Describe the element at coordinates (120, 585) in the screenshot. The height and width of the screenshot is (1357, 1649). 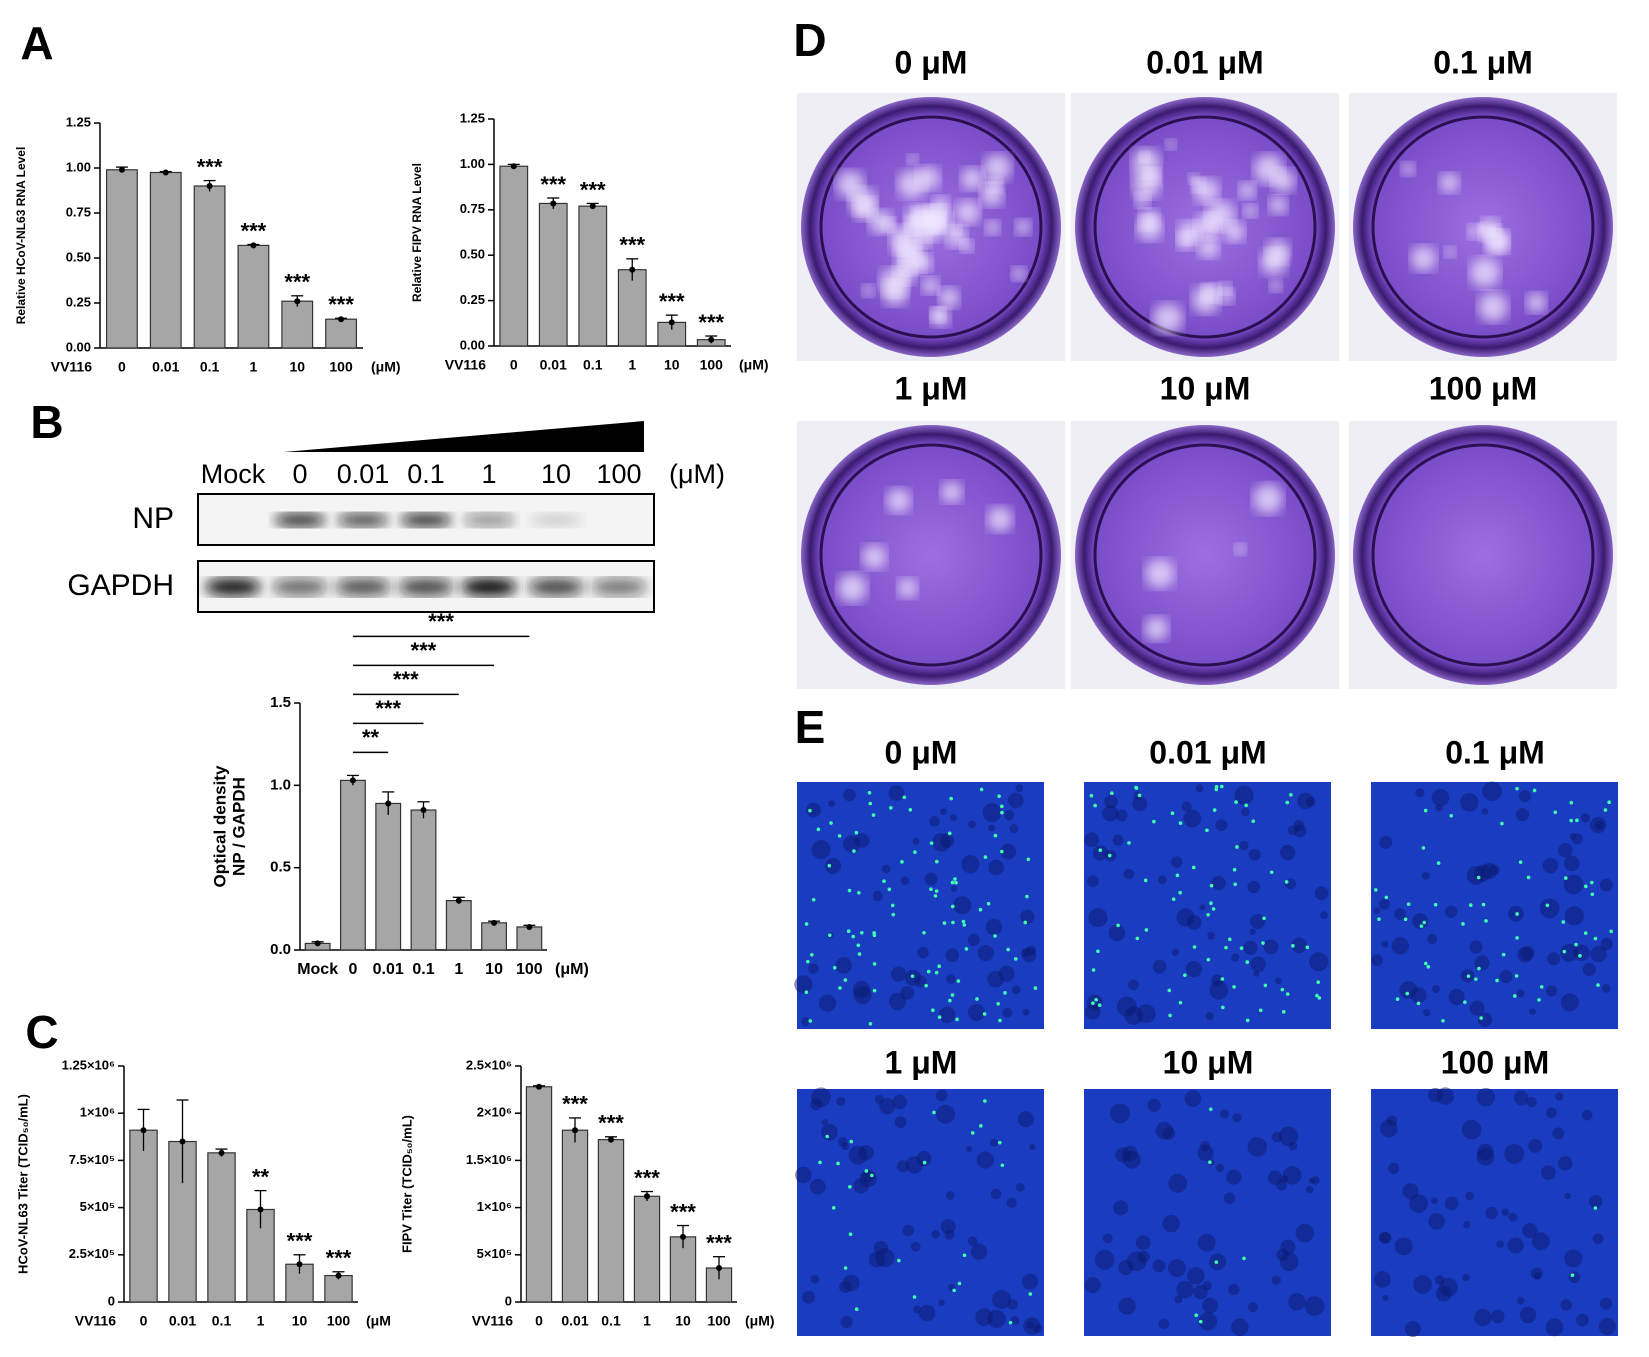
I see `blot-row-label: GAPDH` at that location.